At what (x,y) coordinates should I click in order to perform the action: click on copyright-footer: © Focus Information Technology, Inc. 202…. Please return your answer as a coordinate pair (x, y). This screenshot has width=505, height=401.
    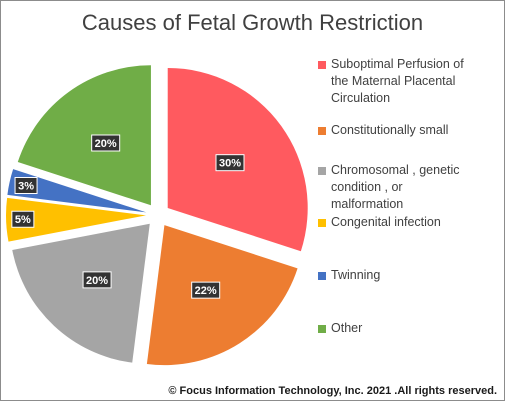
    Looking at the image, I should click on (332, 391).